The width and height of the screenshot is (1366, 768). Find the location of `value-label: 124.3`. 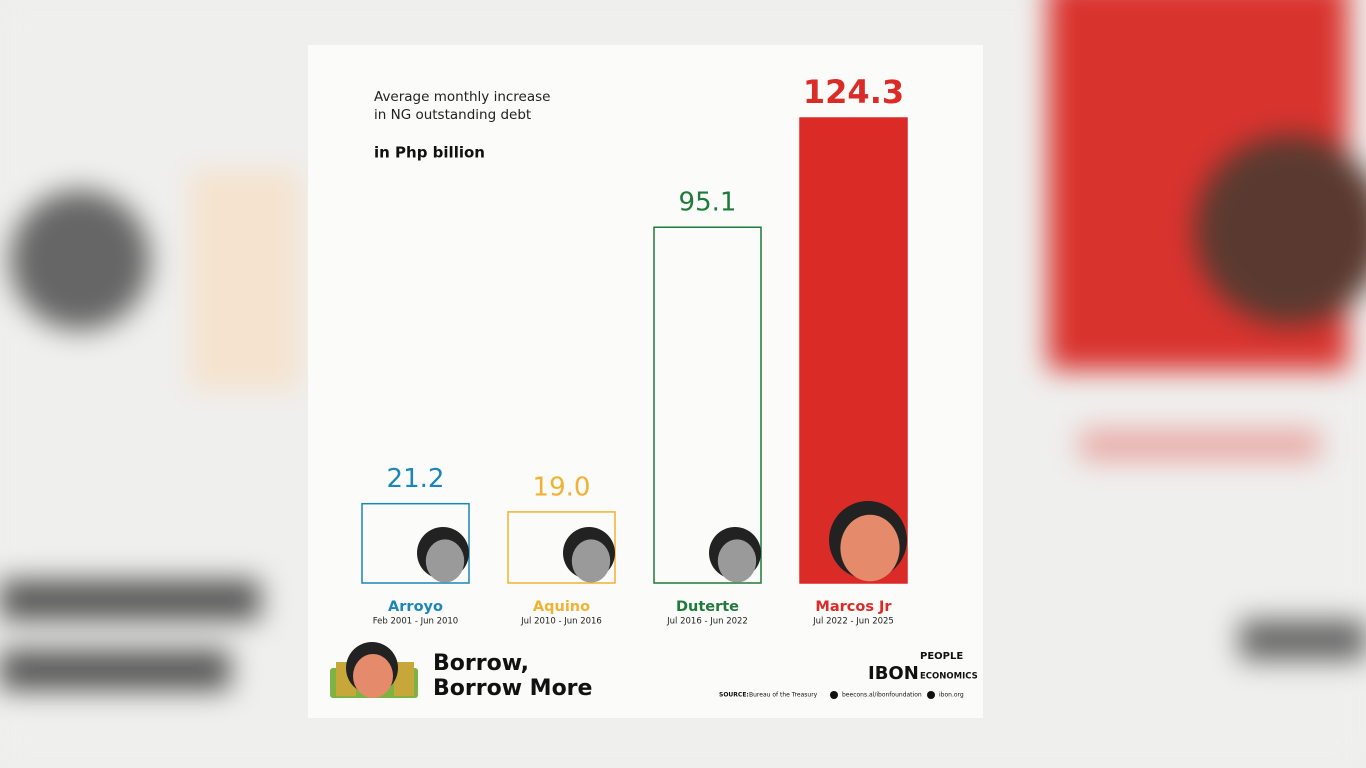

value-label: 124.3 is located at coordinates (853, 92).